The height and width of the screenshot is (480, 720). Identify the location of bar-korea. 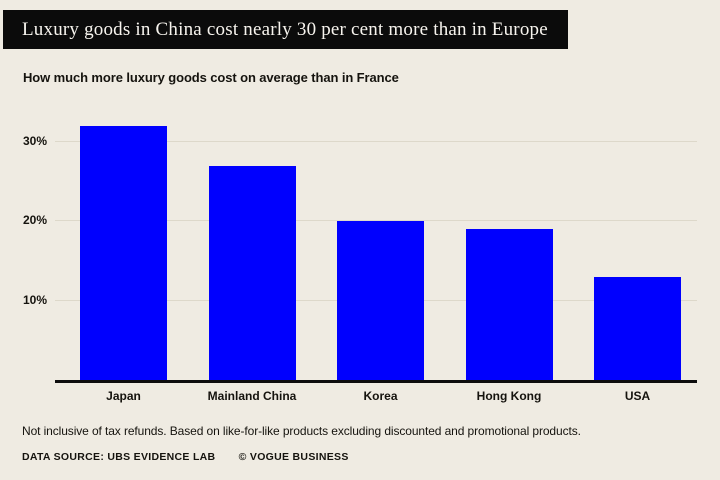
(380, 300).